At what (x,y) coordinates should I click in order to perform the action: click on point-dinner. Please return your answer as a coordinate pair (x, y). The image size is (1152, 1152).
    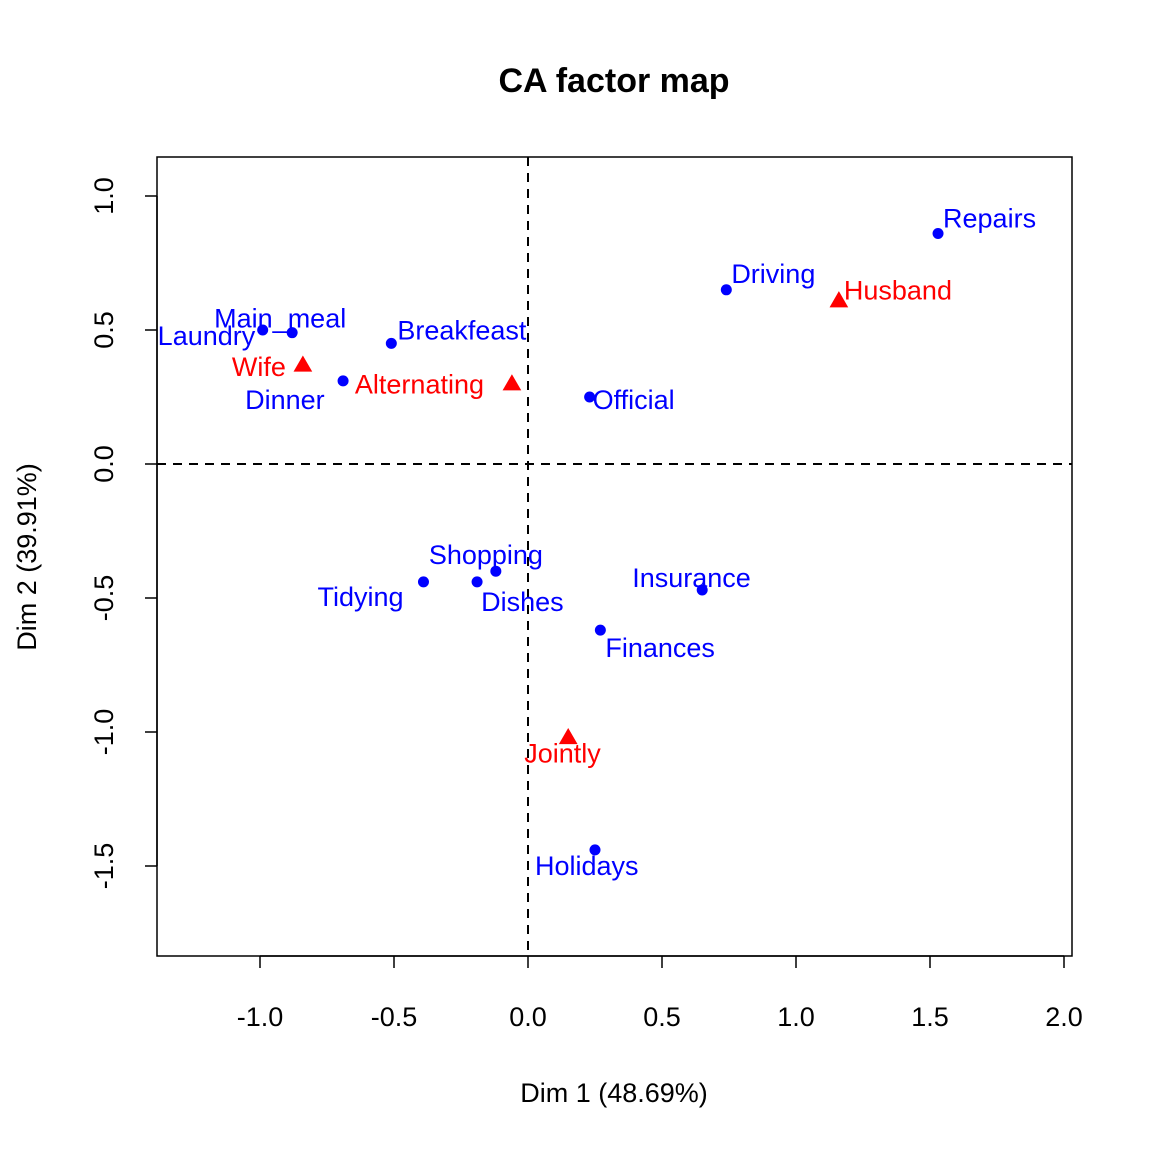
    Looking at the image, I should click on (343, 381).